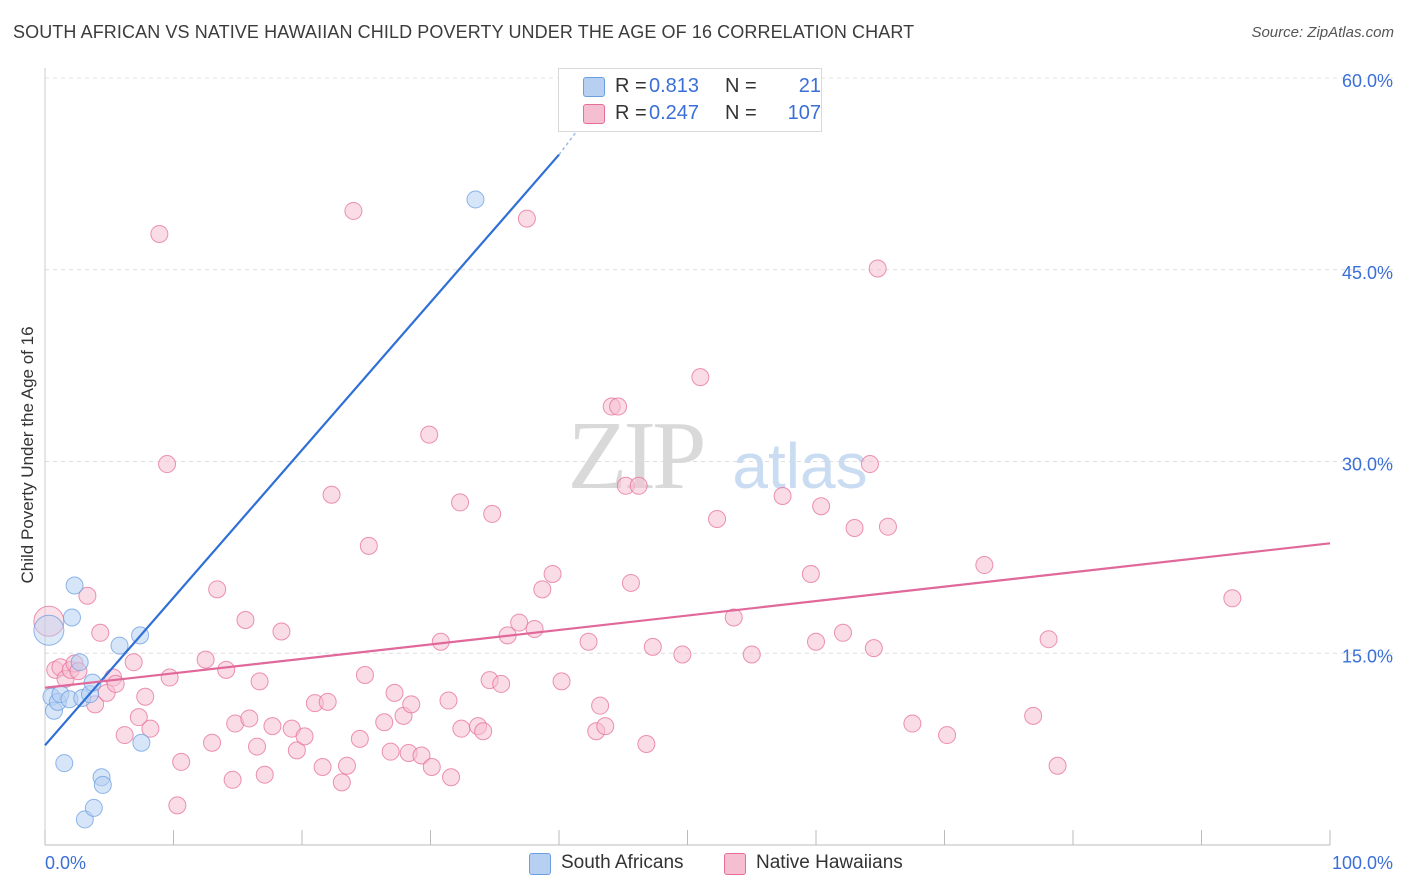 Image resolution: width=1406 pixels, height=892 pixels. I want to click on x-tick-label: 0.0%, so click(65, 863).